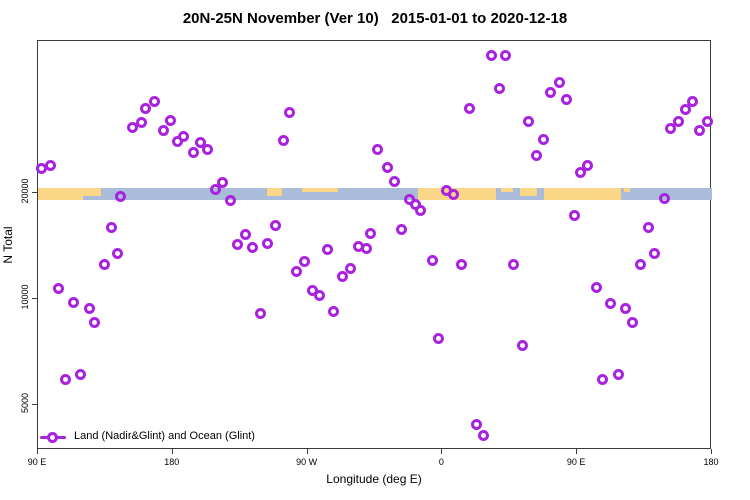  What do you see at coordinates (375, 194) in the screenshot?
I see `ocean-band` at bounding box center [375, 194].